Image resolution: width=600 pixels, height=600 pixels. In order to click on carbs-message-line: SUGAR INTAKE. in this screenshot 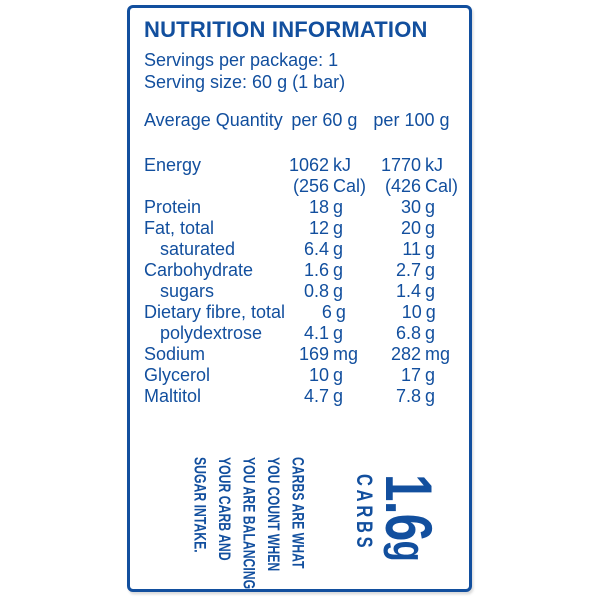, I will do `click(200, 505)`.